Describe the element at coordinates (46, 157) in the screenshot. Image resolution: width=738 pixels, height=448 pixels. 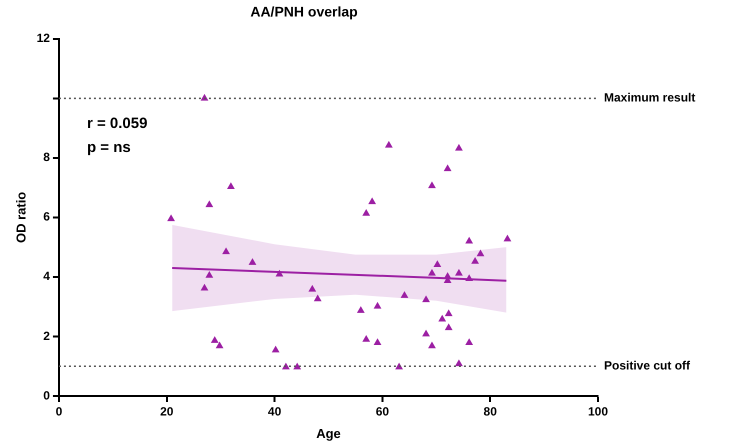
I see `y-tick-label: 8` at that location.